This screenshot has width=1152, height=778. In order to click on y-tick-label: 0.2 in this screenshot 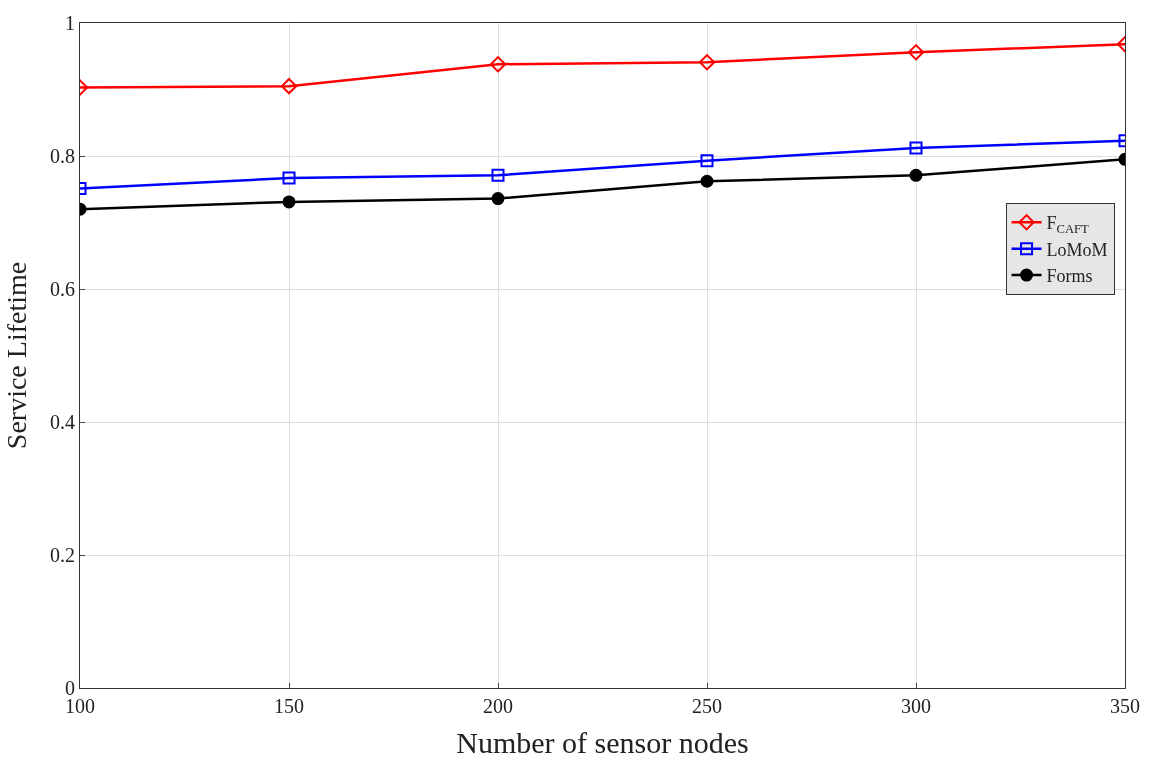, I will do `click(62, 555)`.